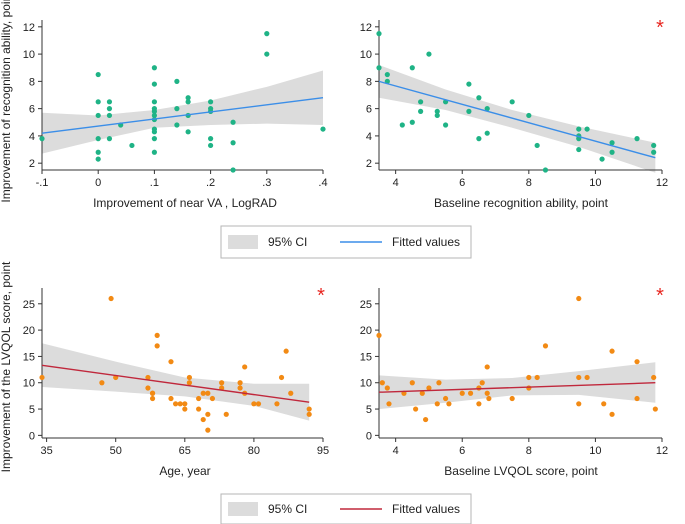 The width and height of the screenshot is (685, 524). Describe the element at coordinates (396, 183) in the screenshot. I see `x-tick-label: 4` at that location.